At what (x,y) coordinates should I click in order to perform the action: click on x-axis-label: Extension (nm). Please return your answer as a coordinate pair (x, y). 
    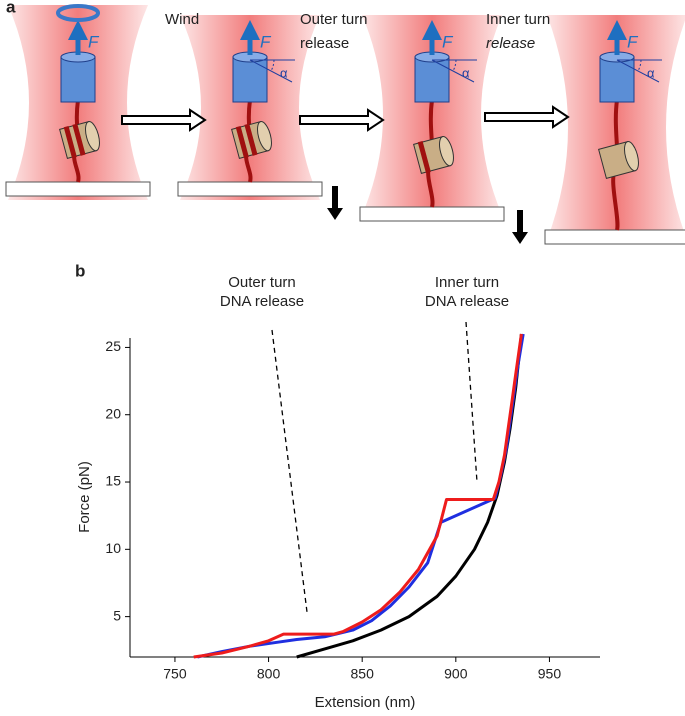
    Looking at the image, I should click on (365, 702).